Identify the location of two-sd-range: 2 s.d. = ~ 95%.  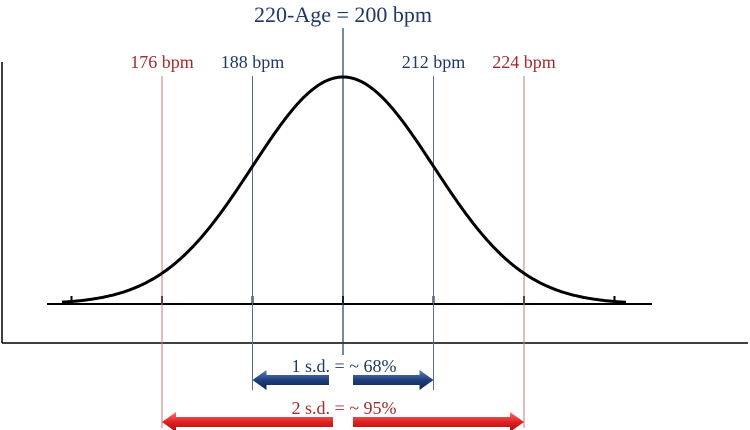
(343, 414).